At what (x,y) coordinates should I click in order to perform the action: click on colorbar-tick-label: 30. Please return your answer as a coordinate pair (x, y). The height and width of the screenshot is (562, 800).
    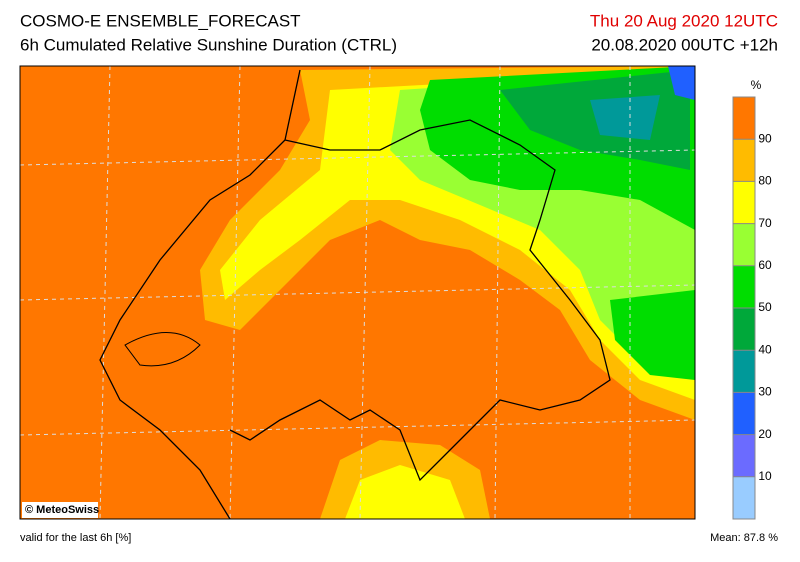
    Looking at the image, I should click on (765, 392).